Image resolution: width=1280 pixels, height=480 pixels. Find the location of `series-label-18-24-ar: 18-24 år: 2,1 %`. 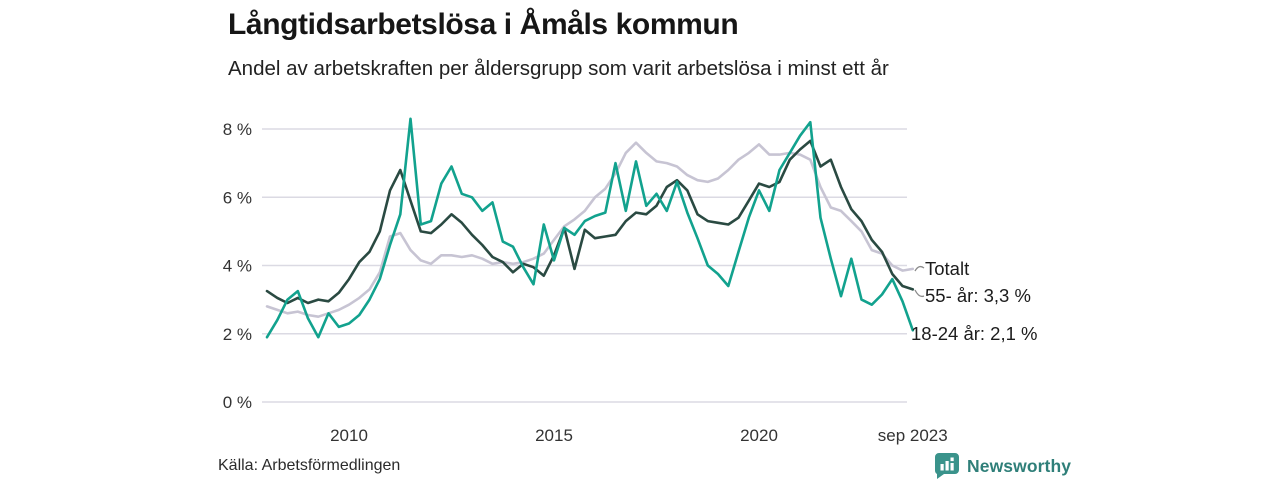

series-label-18-24-ar: 18-24 år: 2,1 % is located at coordinates (974, 333).